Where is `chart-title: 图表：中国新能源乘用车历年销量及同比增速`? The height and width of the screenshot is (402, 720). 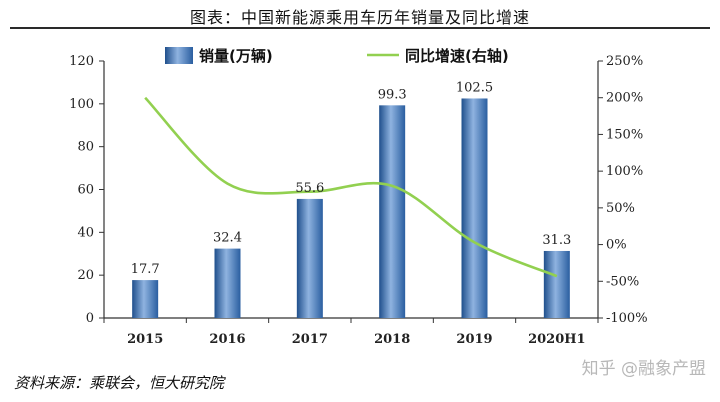 chart-title: 图表：中国新能源乘用车历年销量及同比增速 is located at coordinates (359, 17).